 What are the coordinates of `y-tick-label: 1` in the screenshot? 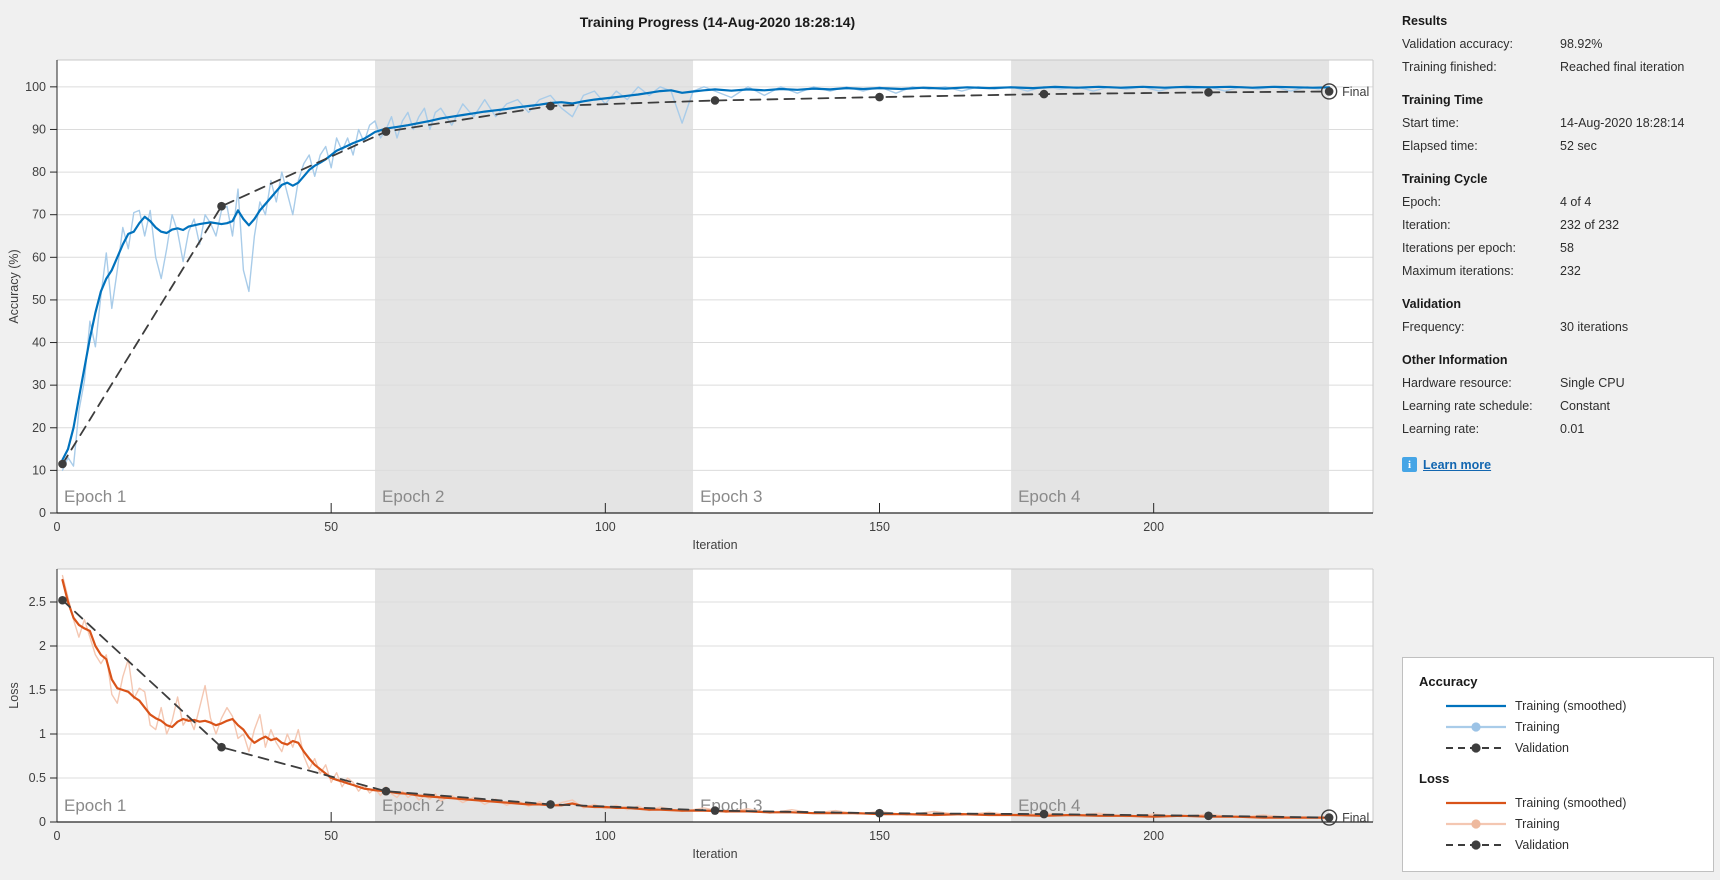 It's located at (42, 734).